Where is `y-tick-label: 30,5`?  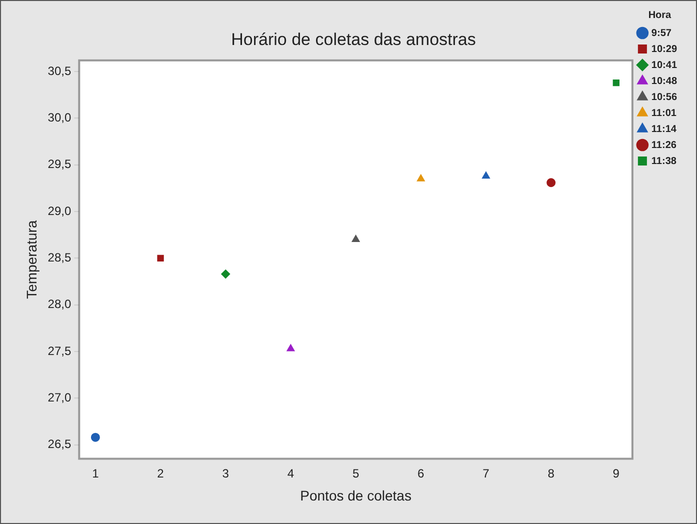
y-tick-label: 30,5 is located at coordinates (60, 71).